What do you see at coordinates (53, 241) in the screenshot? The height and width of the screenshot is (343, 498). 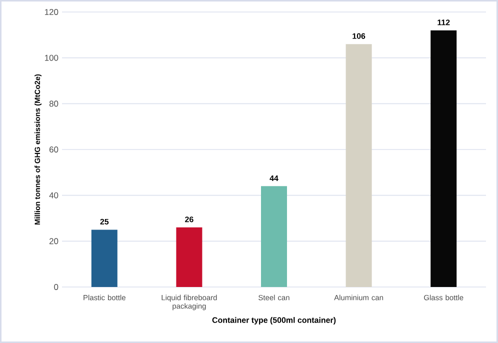 I see `y-tick-label: 20` at bounding box center [53, 241].